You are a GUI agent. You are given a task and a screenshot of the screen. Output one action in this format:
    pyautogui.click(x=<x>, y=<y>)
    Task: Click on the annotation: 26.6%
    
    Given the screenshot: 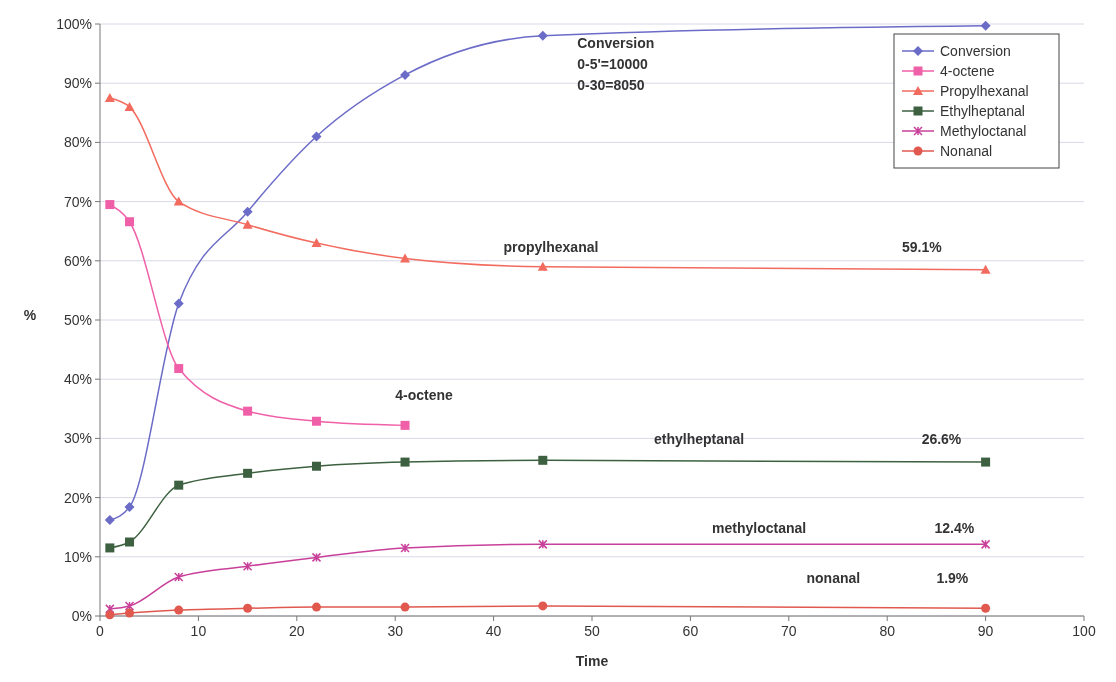 What is the action you would take?
    pyautogui.click(x=941, y=439)
    